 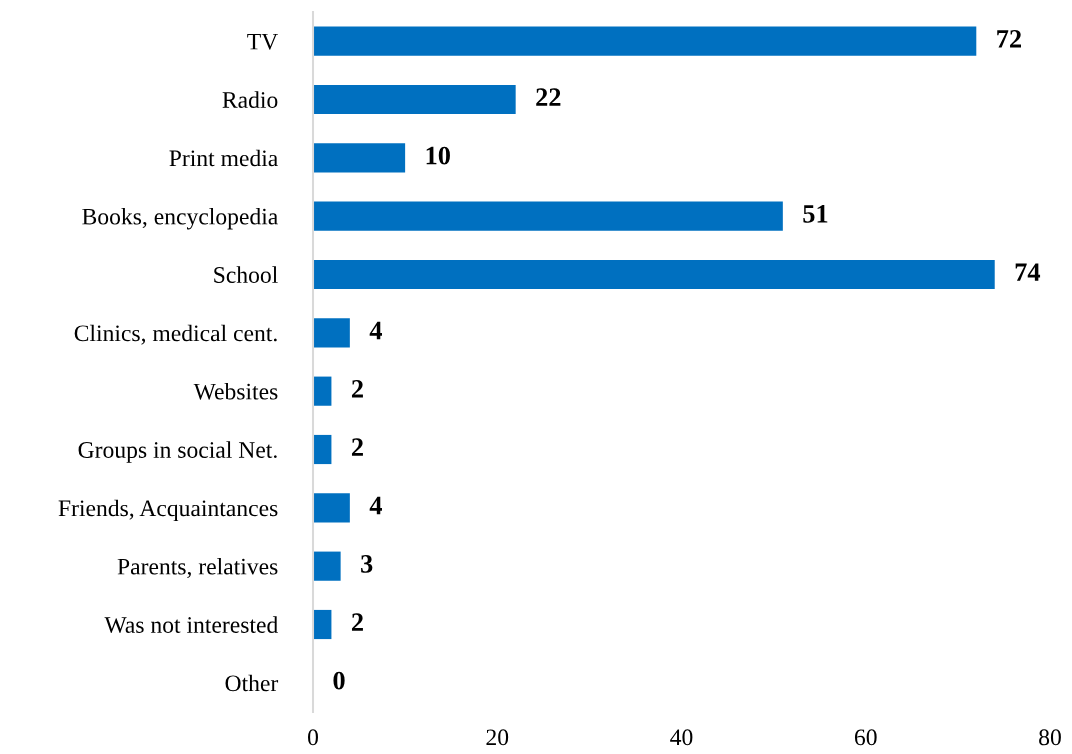 What do you see at coordinates (250, 99) in the screenshot?
I see `y-tick-label: Radio` at bounding box center [250, 99].